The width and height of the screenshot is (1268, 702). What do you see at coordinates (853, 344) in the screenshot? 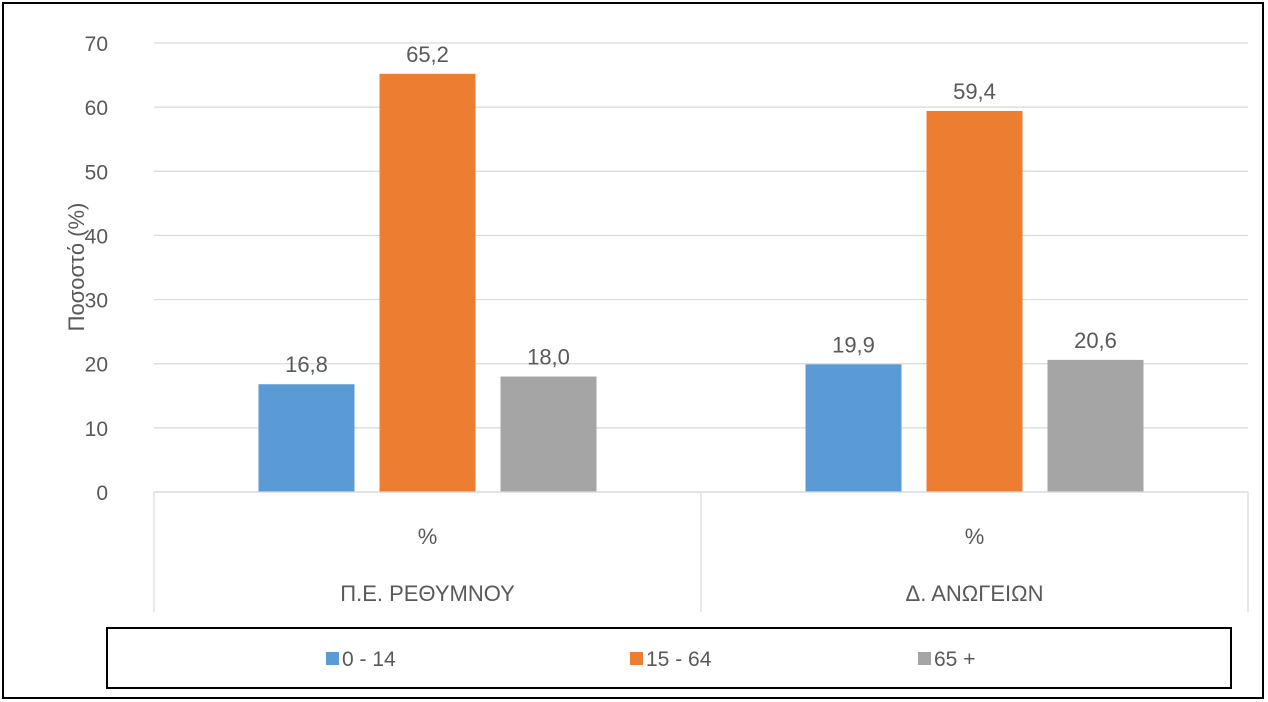
I see `data-label: 19,9` at bounding box center [853, 344].